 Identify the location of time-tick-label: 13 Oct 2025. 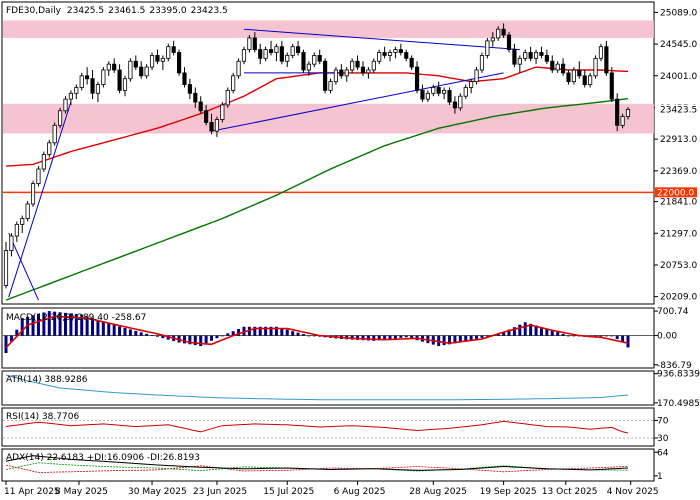
(570, 492).